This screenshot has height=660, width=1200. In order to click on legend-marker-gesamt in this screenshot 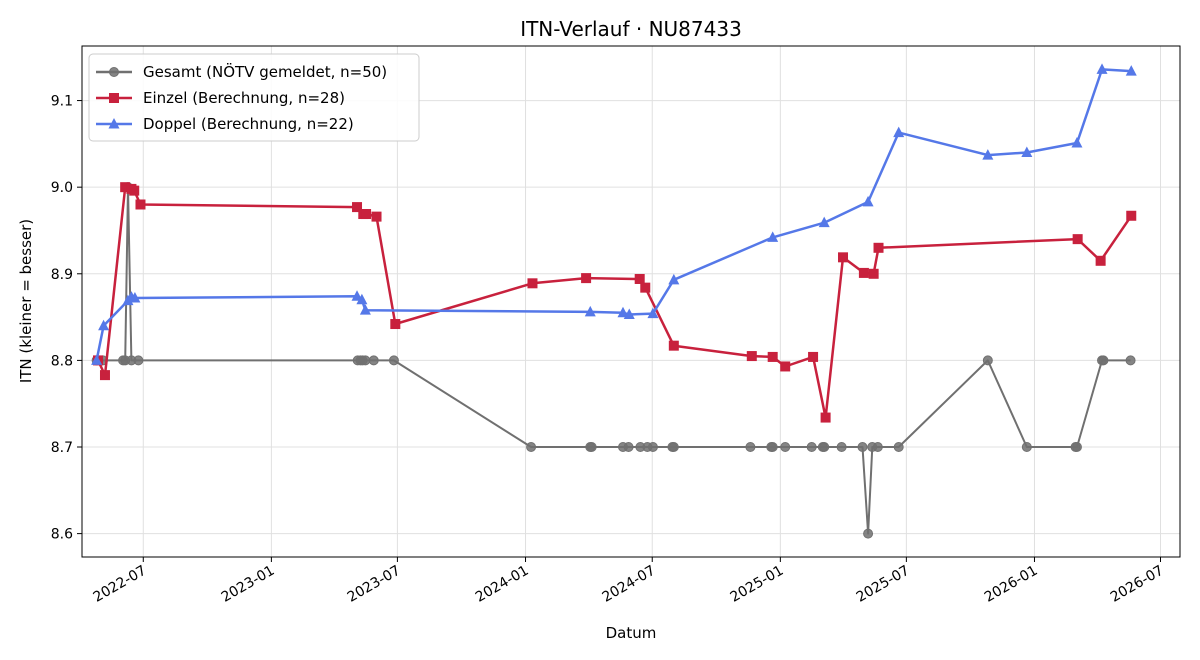, I will do `click(114, 72)`.